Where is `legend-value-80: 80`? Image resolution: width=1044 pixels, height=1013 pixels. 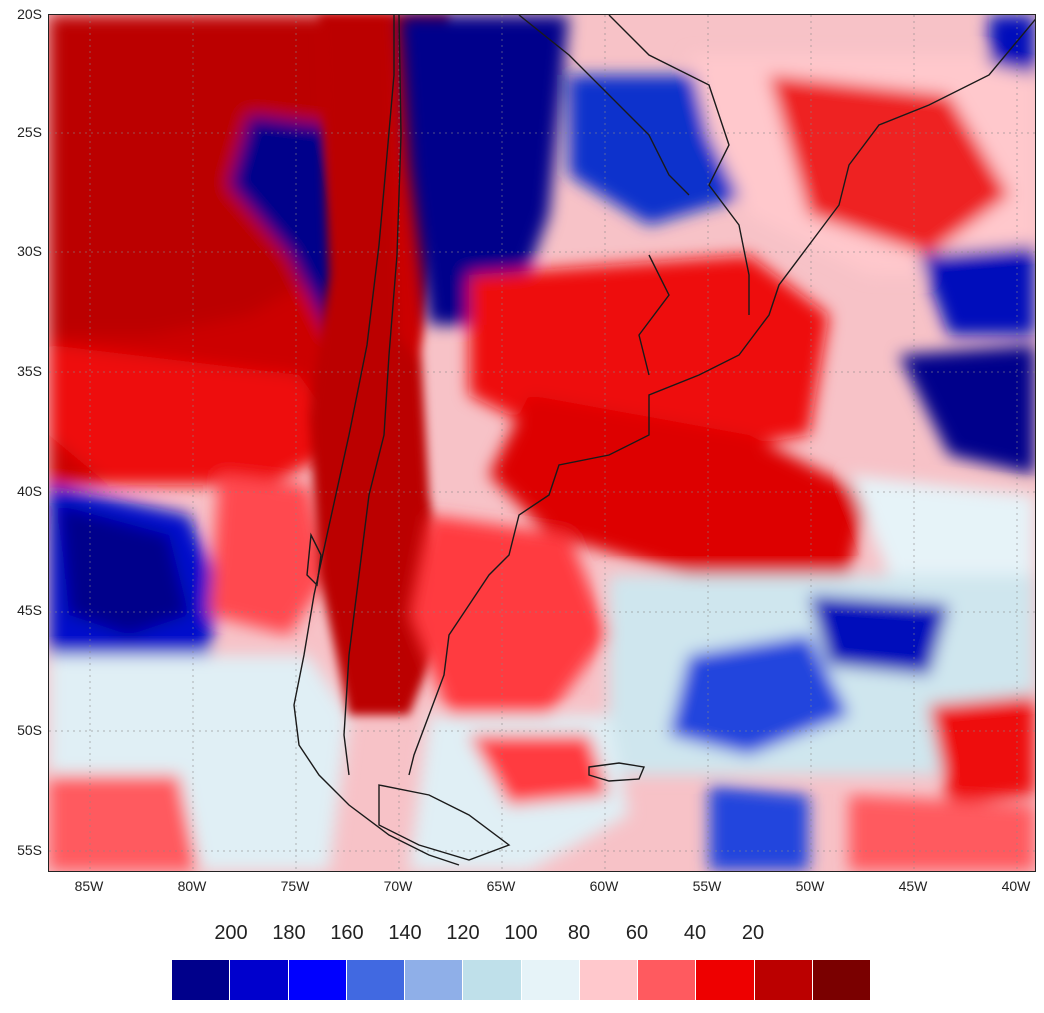 legend-value-80: 80 is located at coordinates (579, 933).